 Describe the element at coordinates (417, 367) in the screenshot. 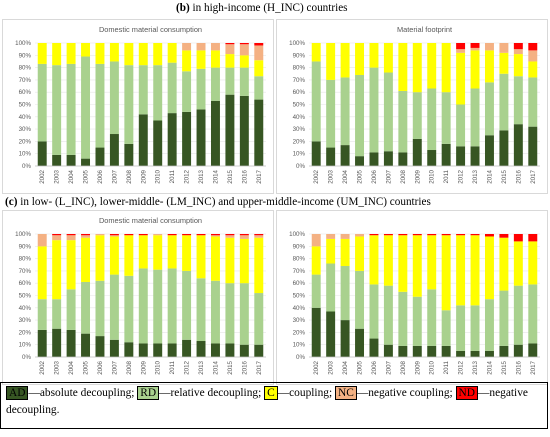

I see `x-tick-label: 2009` at that location.